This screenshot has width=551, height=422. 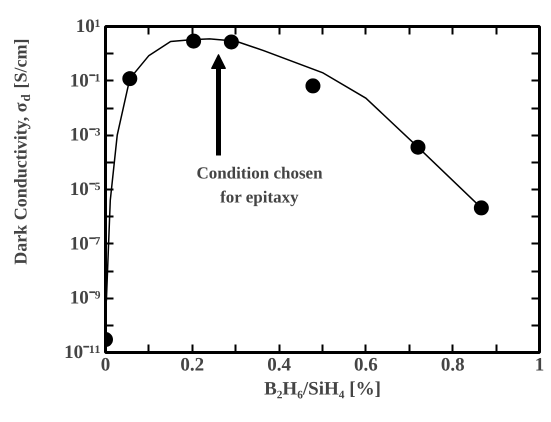 What do you see at coordinates (105, 365) in the screenshot?
I see `x-tick-label: 0` at bounding box center [105, 365].